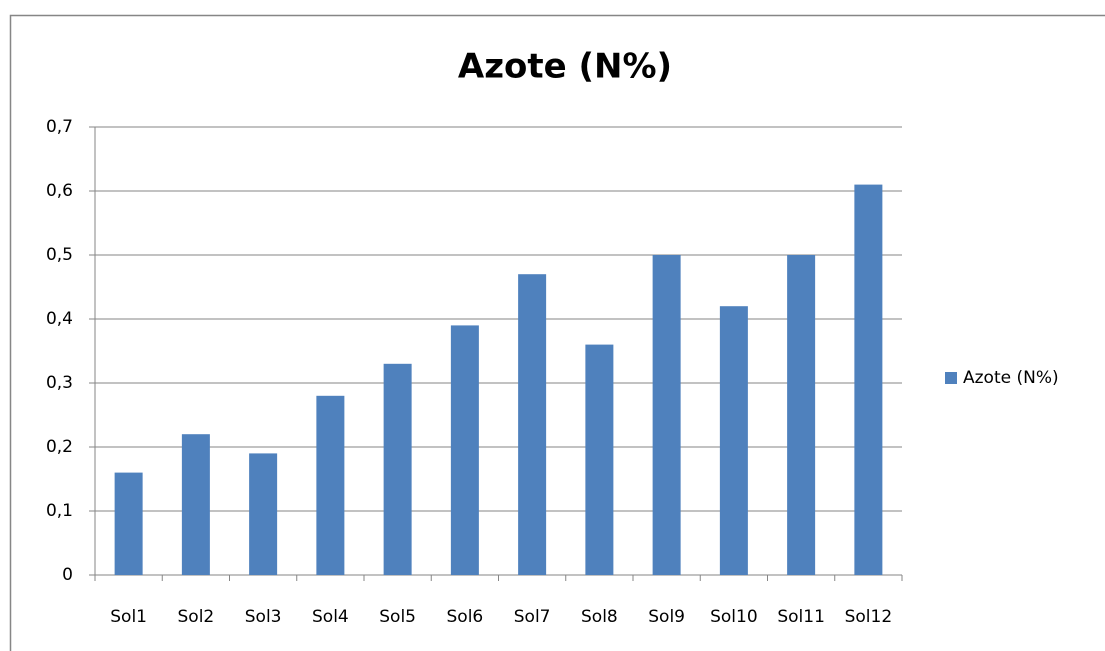 Image resolution: width=1105 pixels, height=651 pixels. What do you see at coordinates (1011, 378) in the screenshot?
I see `legend-label: Azote (N%)` at bounding box center [1011, 378].